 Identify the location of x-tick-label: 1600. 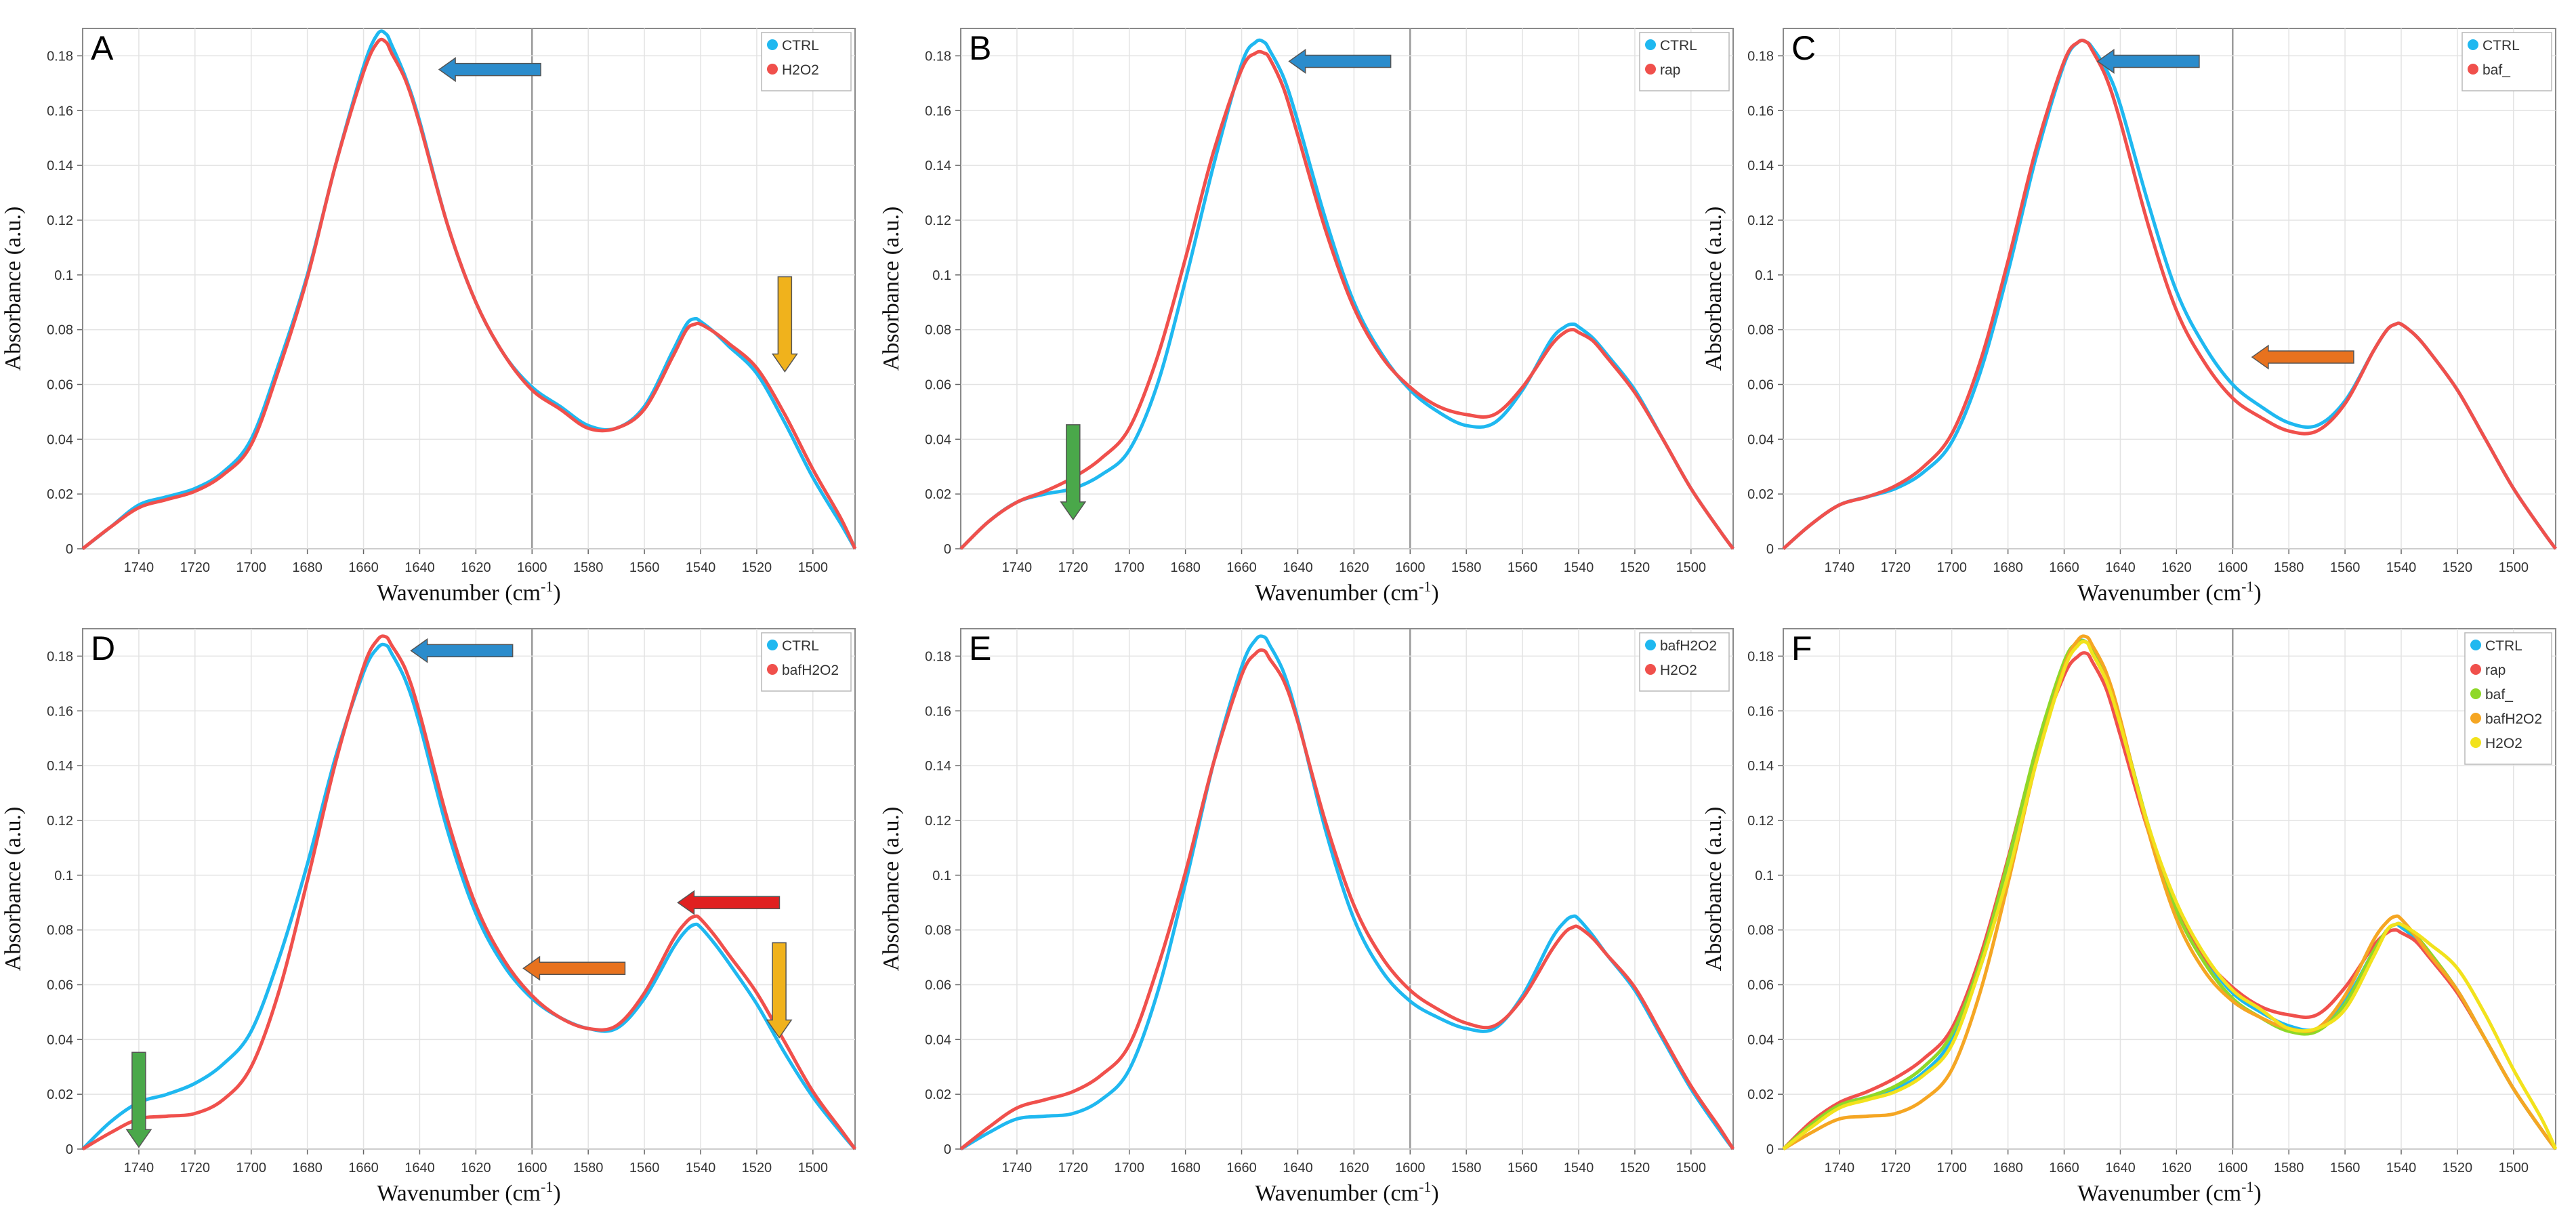
(532, 1168).